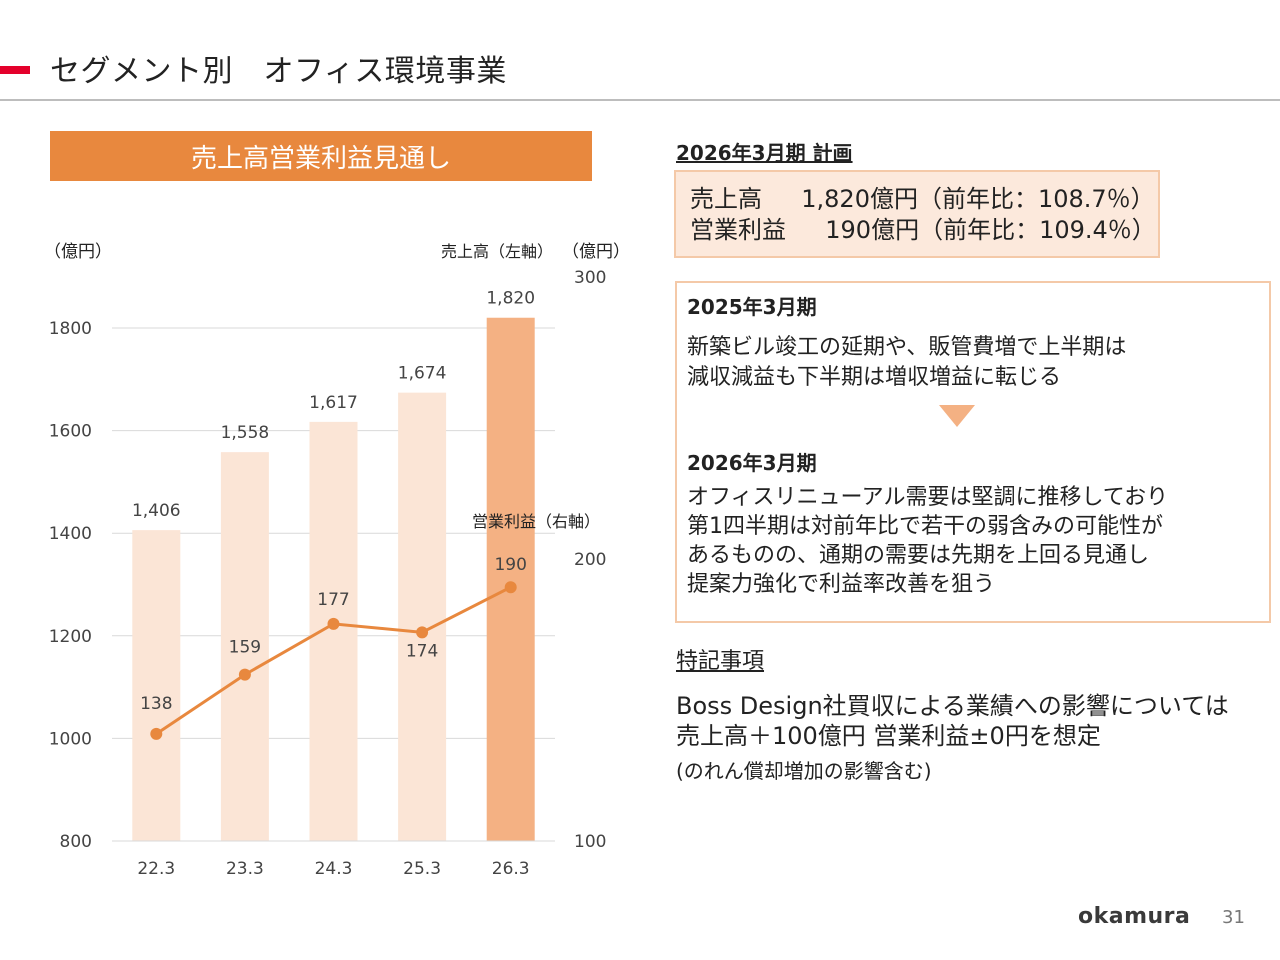 The image size is (1280, 960). What do you see at coordinates (333, 403) in the screenshot?
I see `bar-value-label: 1,617` at bounding box center [333, 403].